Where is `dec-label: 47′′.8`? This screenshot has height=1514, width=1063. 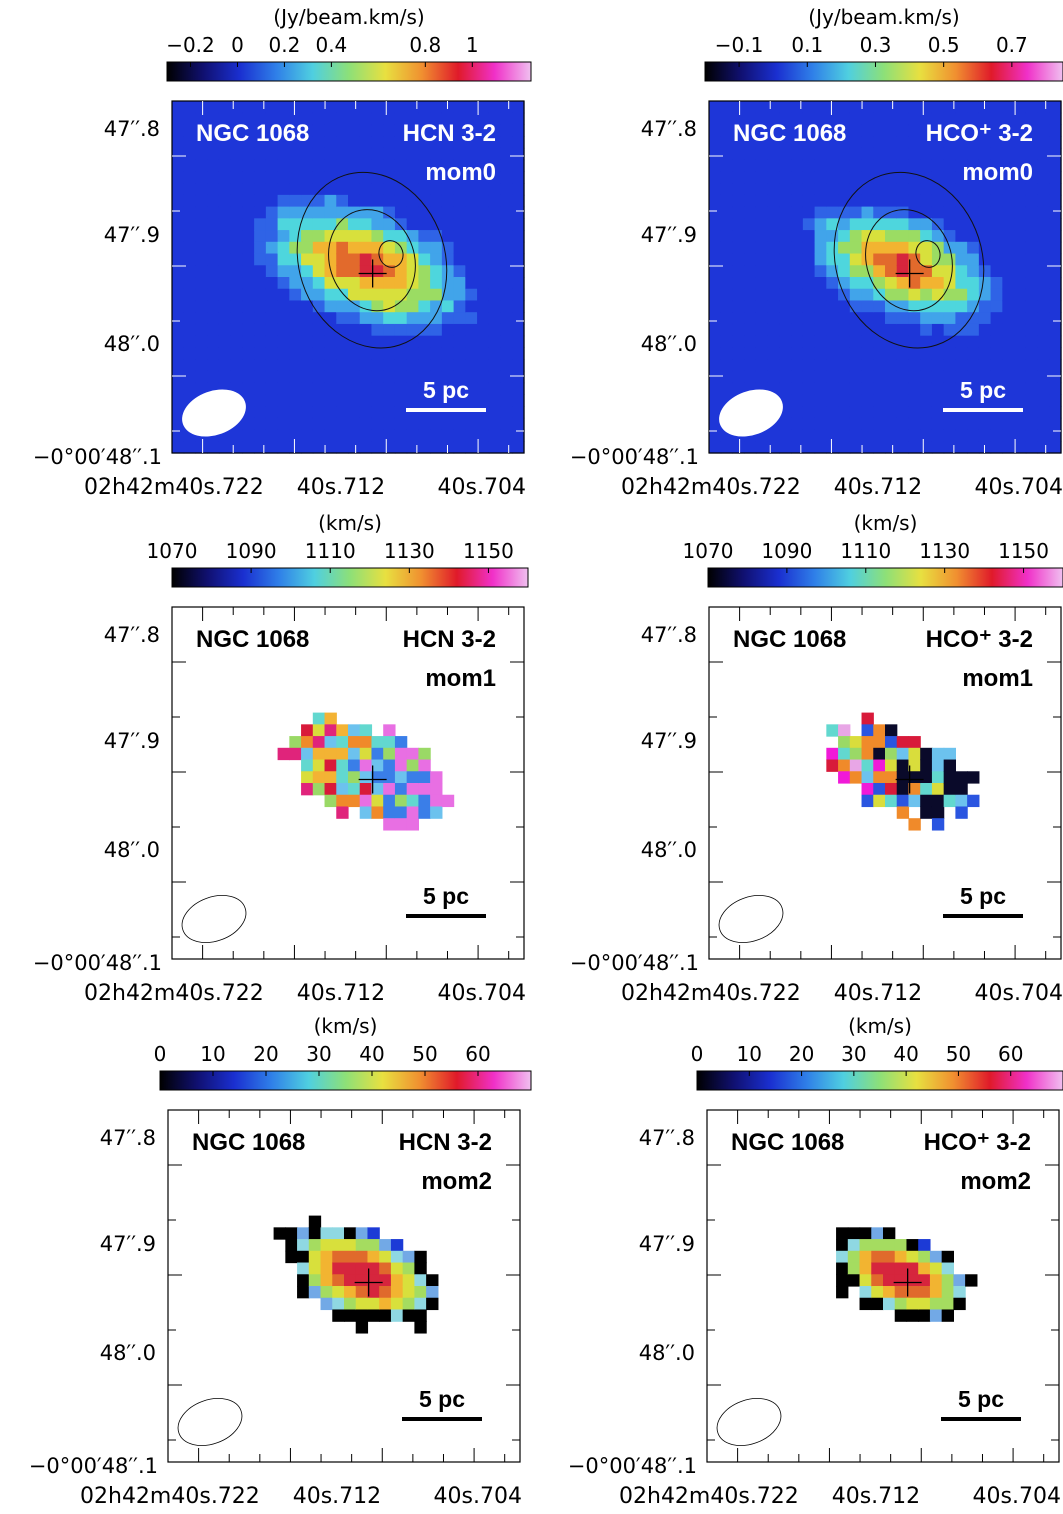
dec-label: 47′′.8 is located at coordinates (132, 129).